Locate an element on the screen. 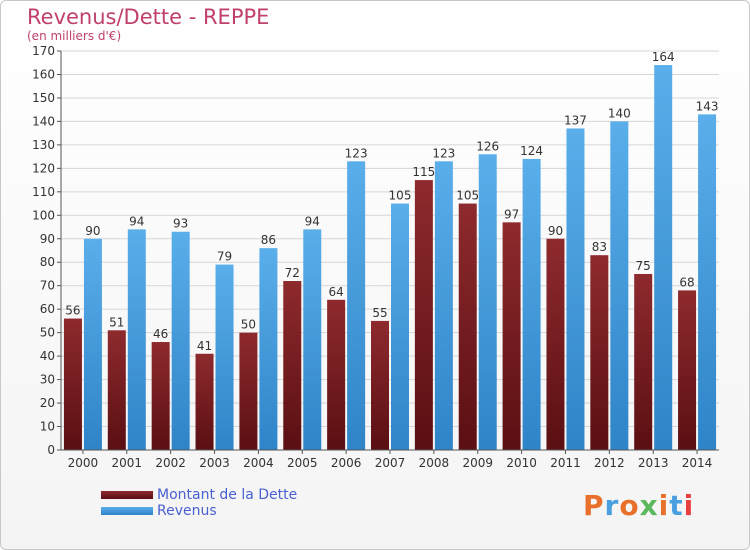 The height and width of the screenshot is (550, 750). data-label: 75 is located at coordinates (643, 266).